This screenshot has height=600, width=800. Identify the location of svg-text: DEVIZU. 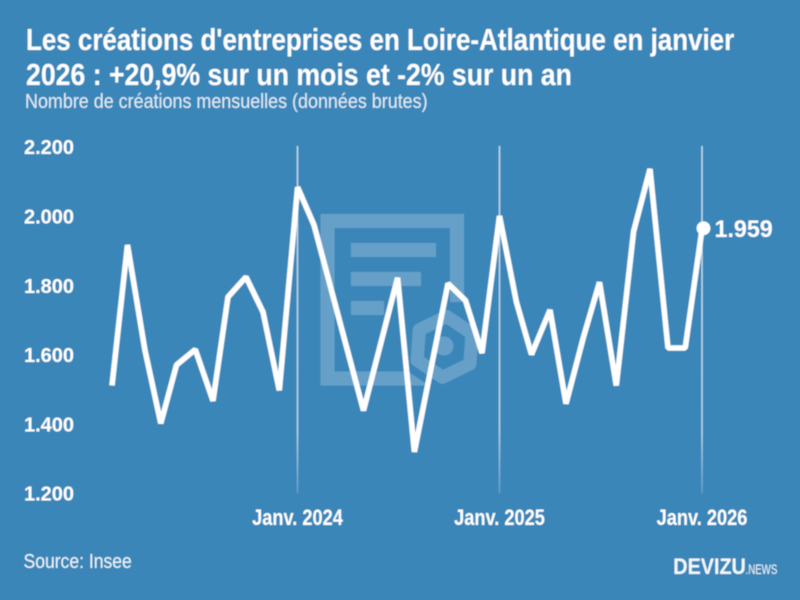
(709, 567).